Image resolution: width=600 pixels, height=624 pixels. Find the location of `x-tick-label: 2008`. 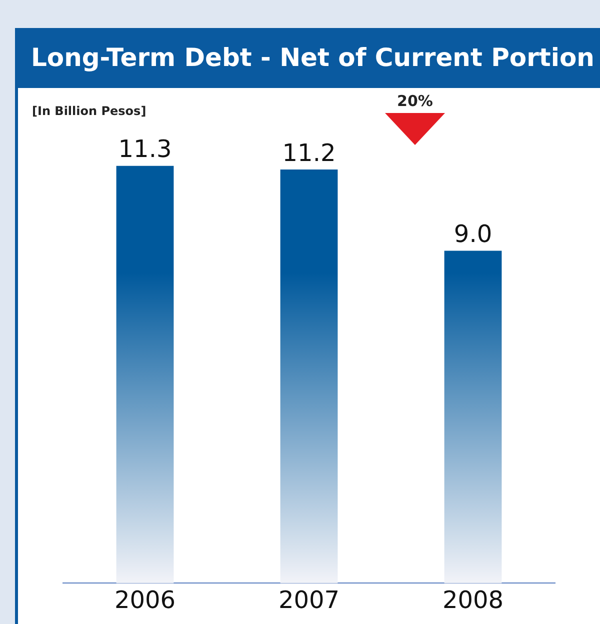

x-tick-label: 2008 is located at coordinates (473, 600).